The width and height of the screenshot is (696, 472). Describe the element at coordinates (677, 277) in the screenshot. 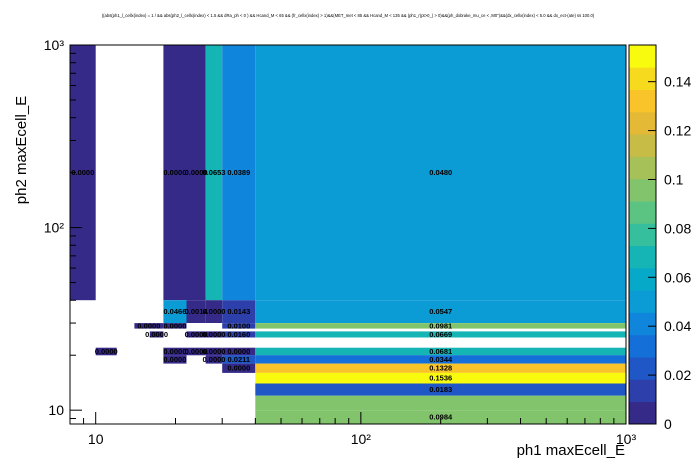

I see `color-scale-tick-label: 0.06` at that location.